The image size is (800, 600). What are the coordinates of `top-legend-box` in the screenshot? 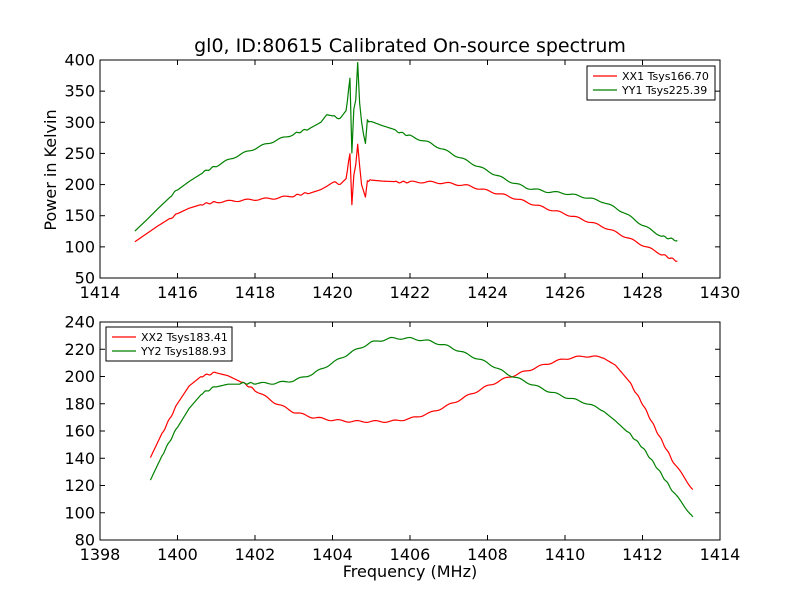 It's located at (651, 83).